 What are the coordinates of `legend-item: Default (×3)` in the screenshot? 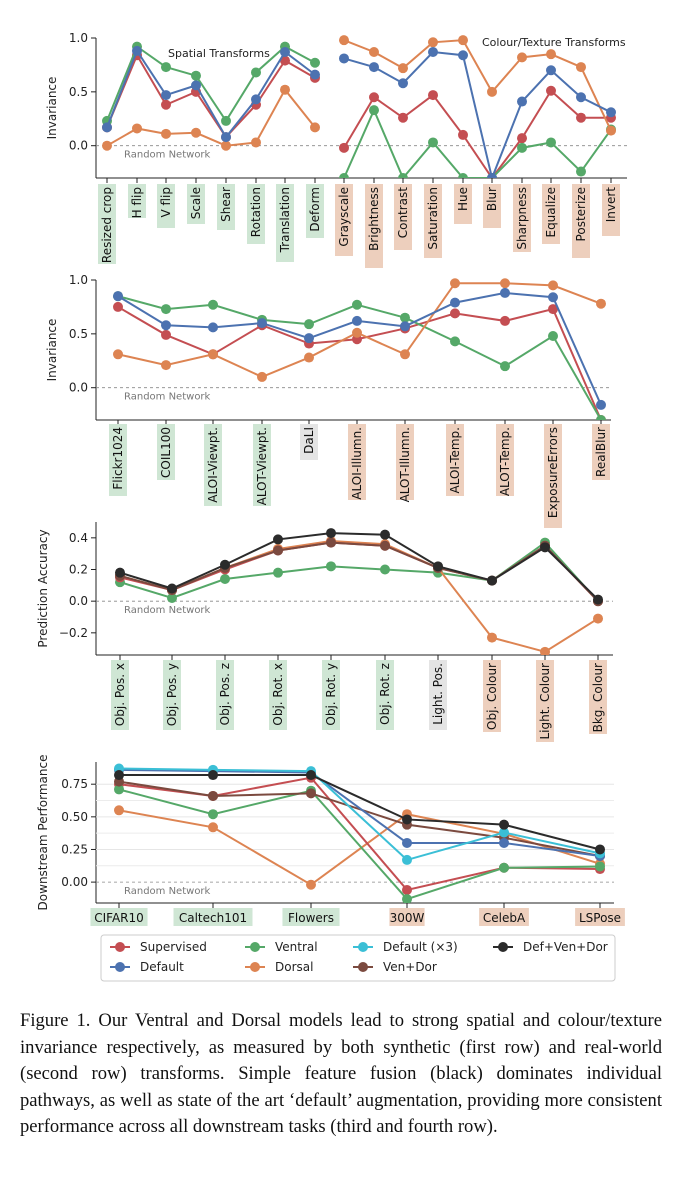 It's located at (405, 947).